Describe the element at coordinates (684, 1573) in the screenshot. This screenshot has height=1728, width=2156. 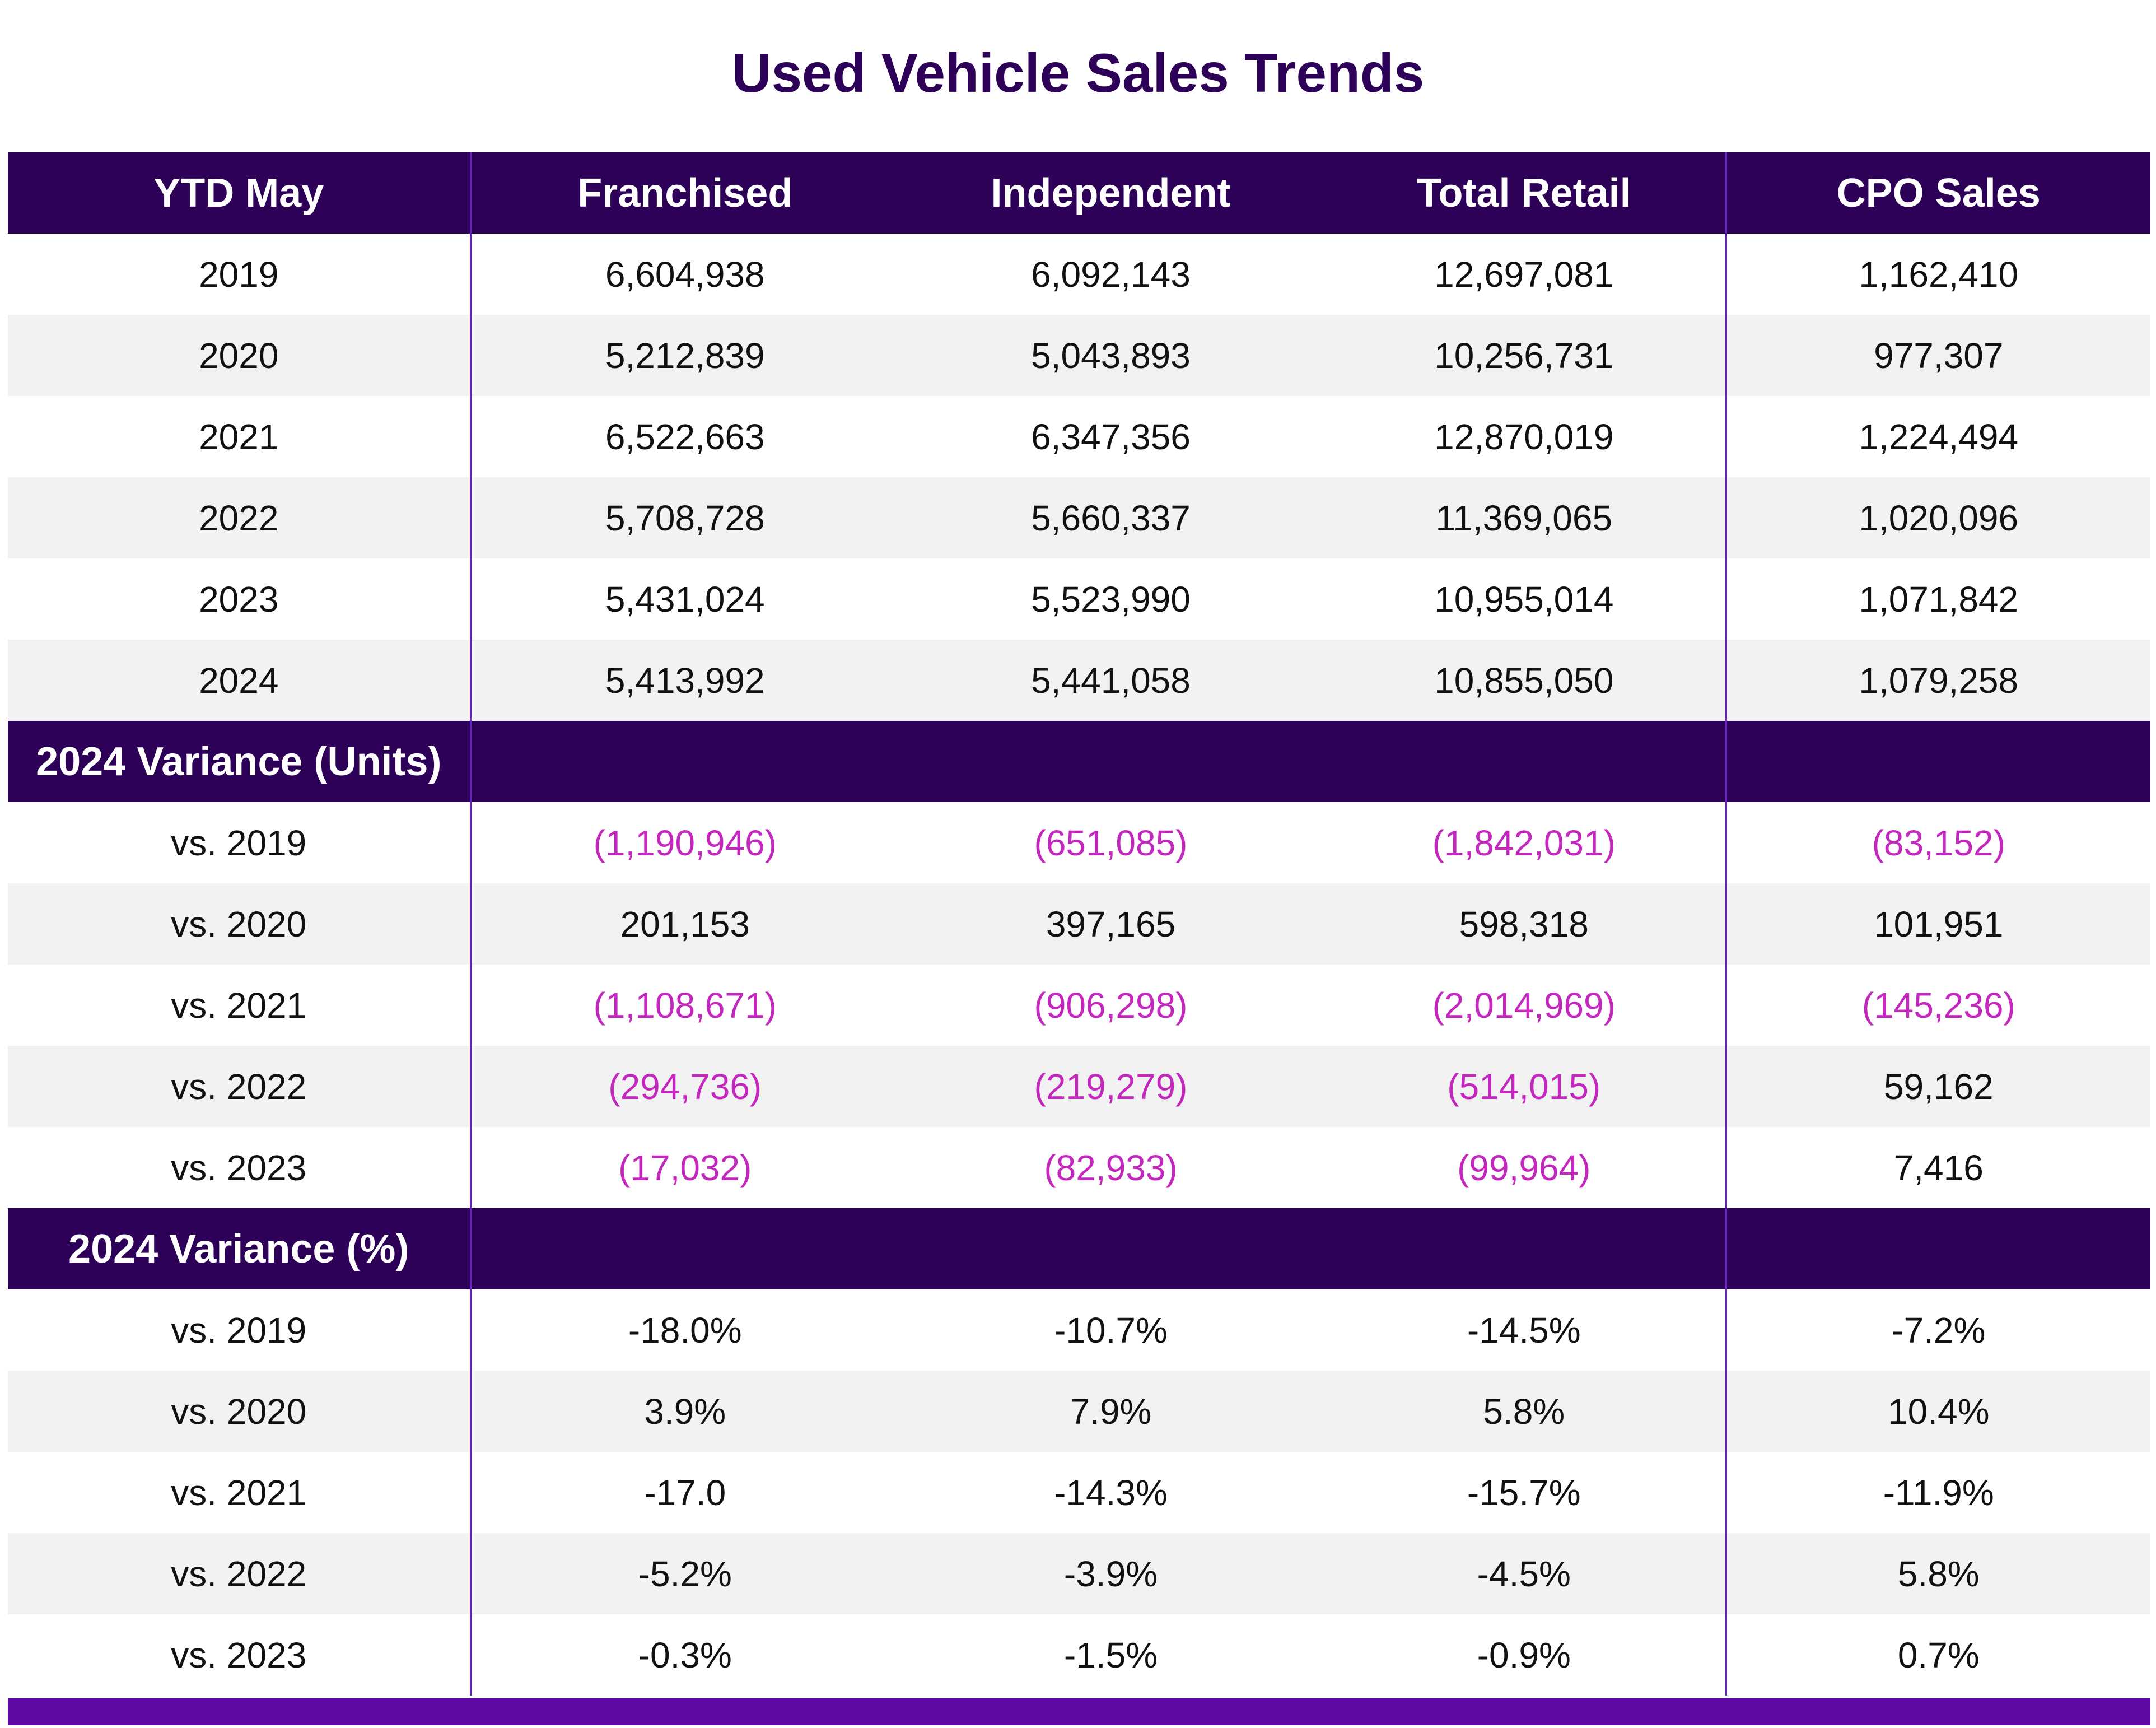
I see `data-cell: -5.2%` at that location.